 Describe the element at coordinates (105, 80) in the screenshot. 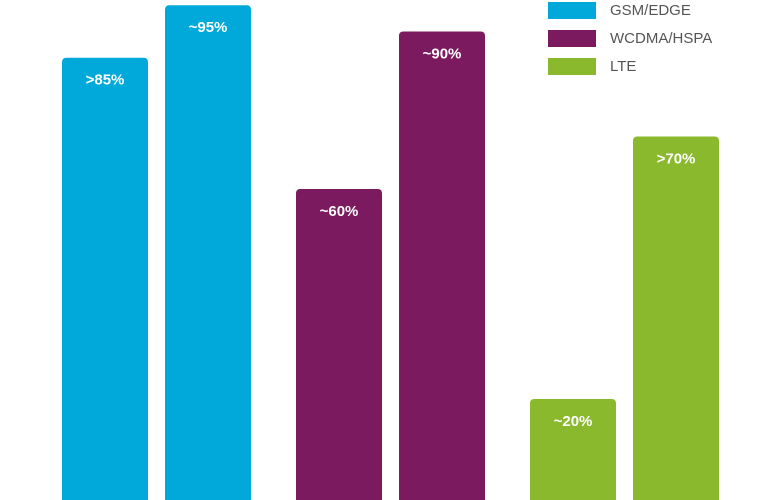

I see `value-label: >85%` at that location.